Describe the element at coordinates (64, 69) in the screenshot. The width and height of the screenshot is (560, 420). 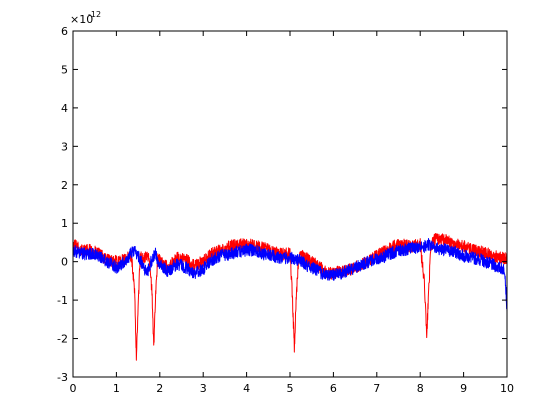
I see `y-tick-label: 5` at that location.